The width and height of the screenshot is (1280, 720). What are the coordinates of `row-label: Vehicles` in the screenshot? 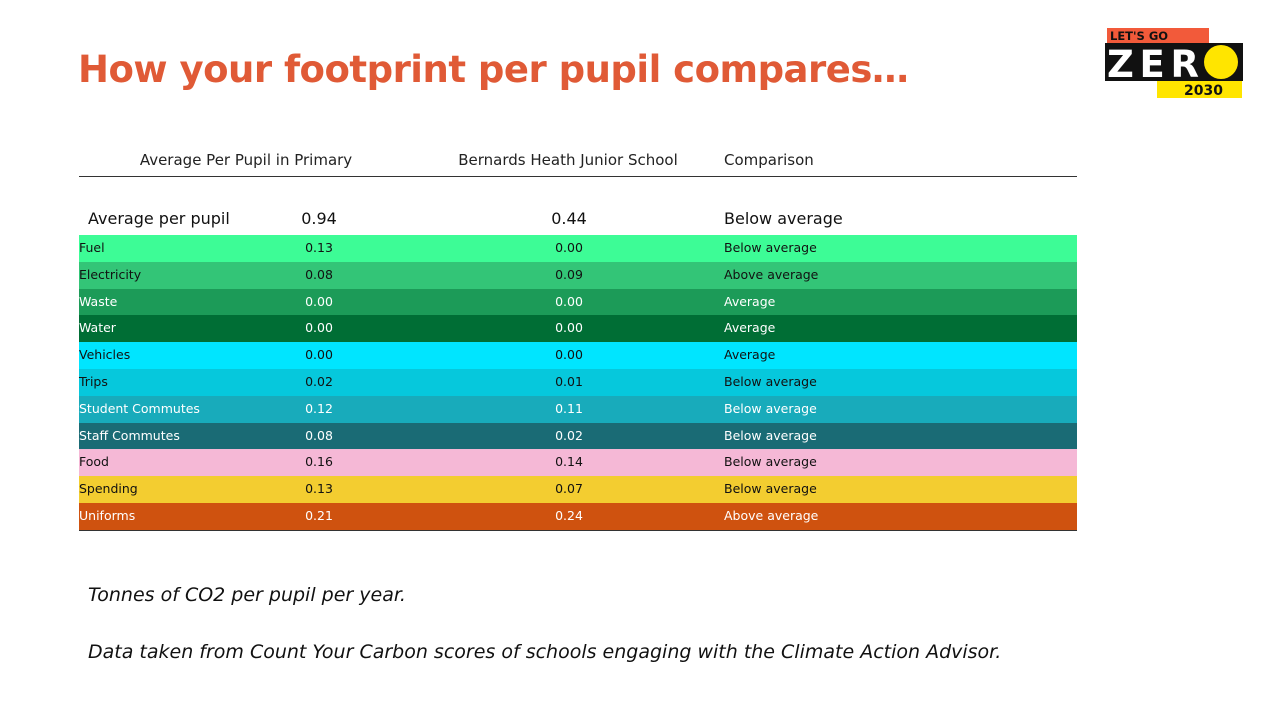 It's located at (105, 355).